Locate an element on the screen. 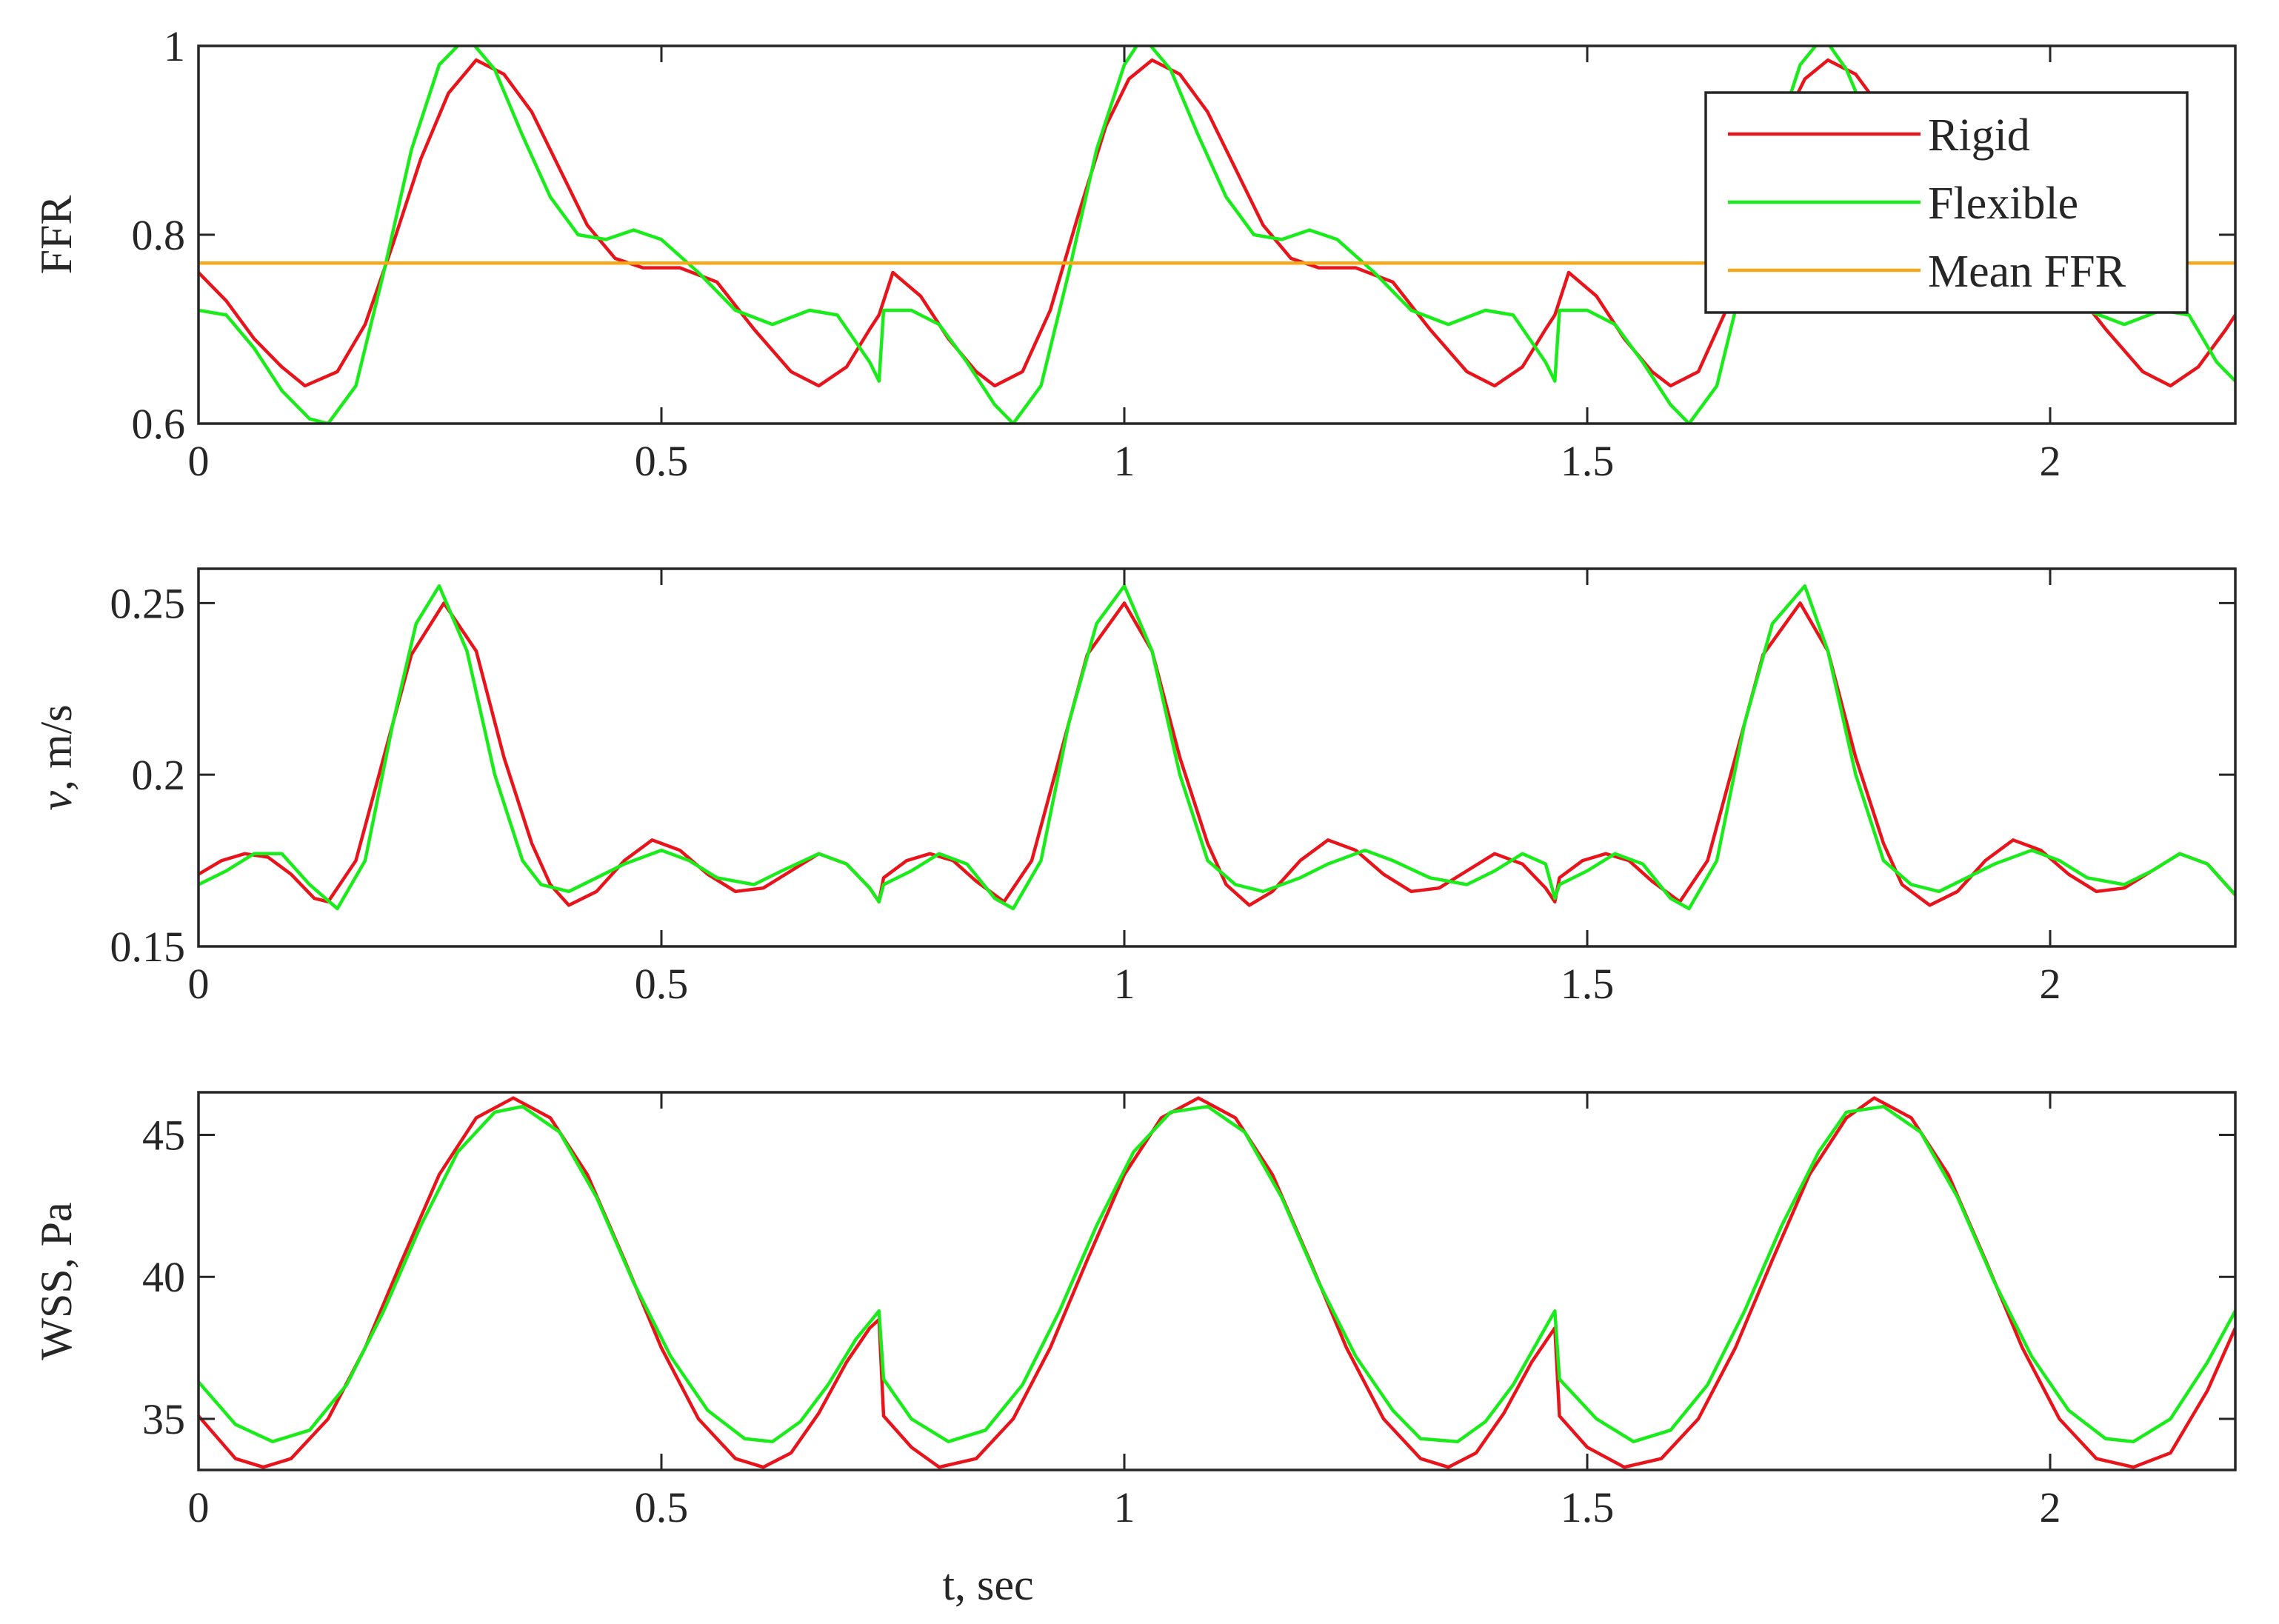 Image resolution: width=2279 pixels, height=1624 pixels. y-tick-label: 35 is located at coordinates (163, 1419).